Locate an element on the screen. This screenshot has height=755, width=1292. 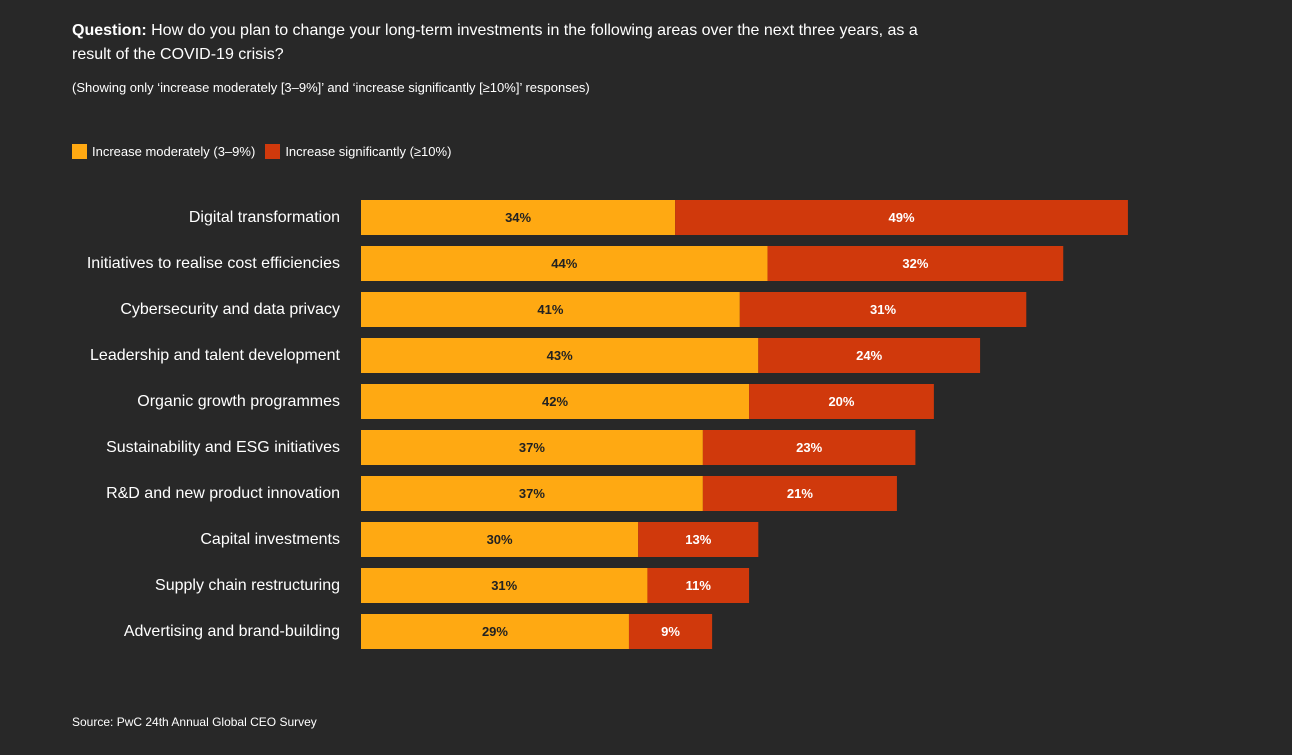
category-label: Initiatives to realise cost efficiencies is located at coordinates (213, 263).